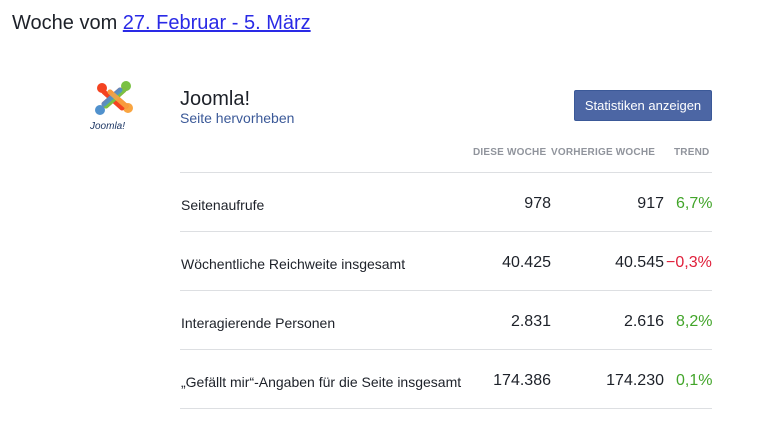 Image resolution: width=773 pixels, height=433 pixels. I want to click on metric-label-page-views: Seitenaufrufe, so click(223, 205).